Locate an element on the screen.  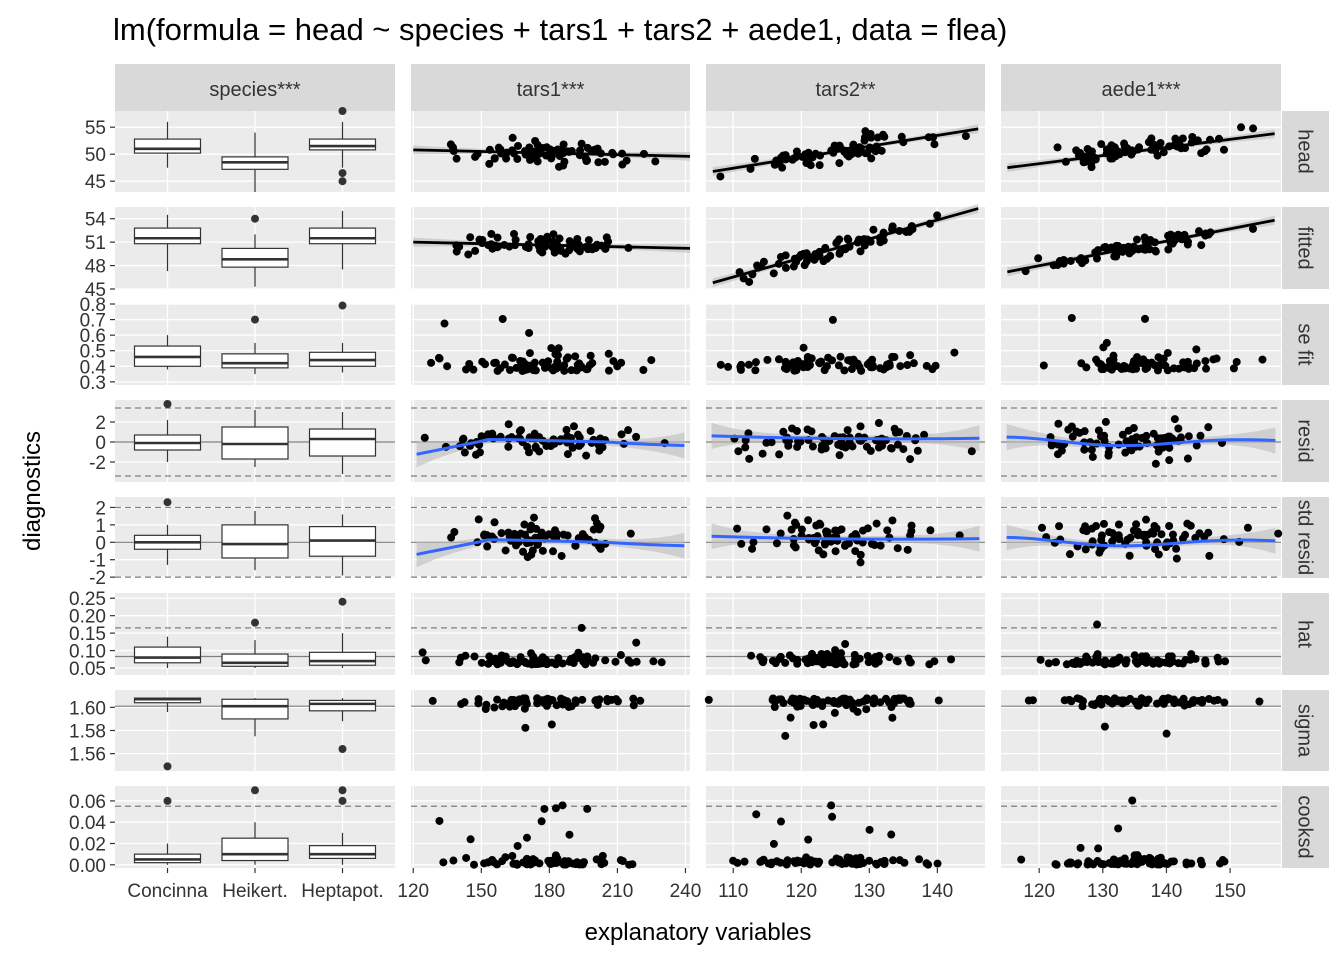
y-tick-label: 1 is located at coordinates (100, 526).